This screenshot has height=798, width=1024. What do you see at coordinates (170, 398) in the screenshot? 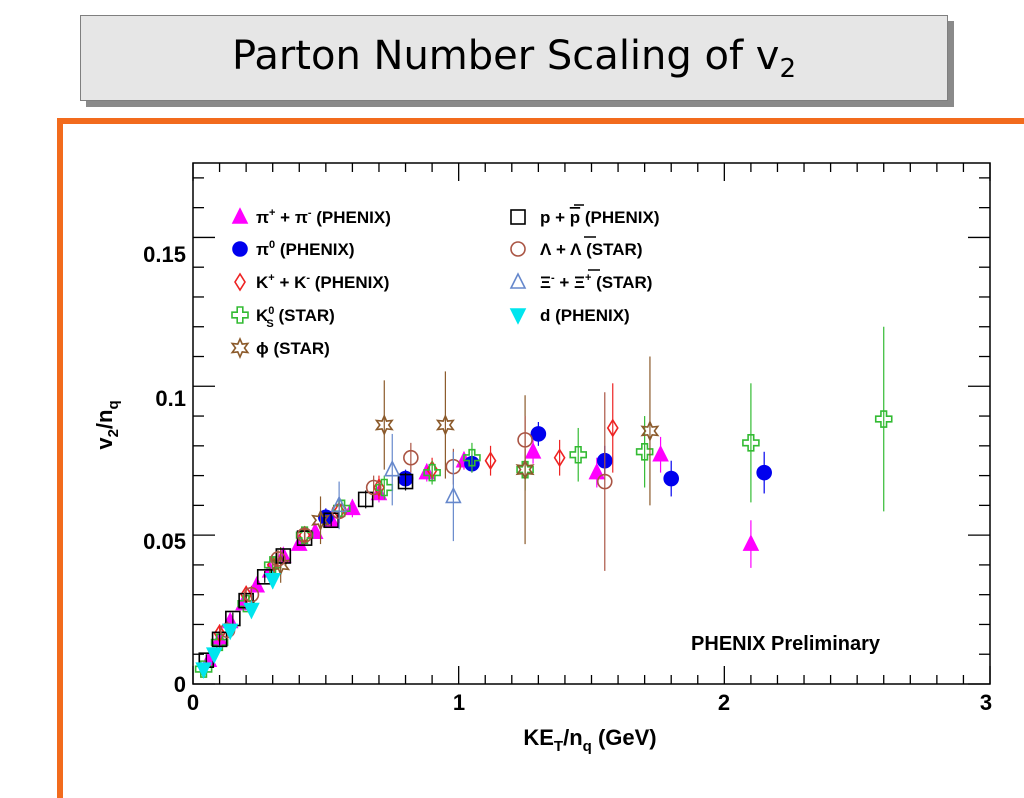
I see `y-tick-label: 0.1` at bounding box center [170, 398].